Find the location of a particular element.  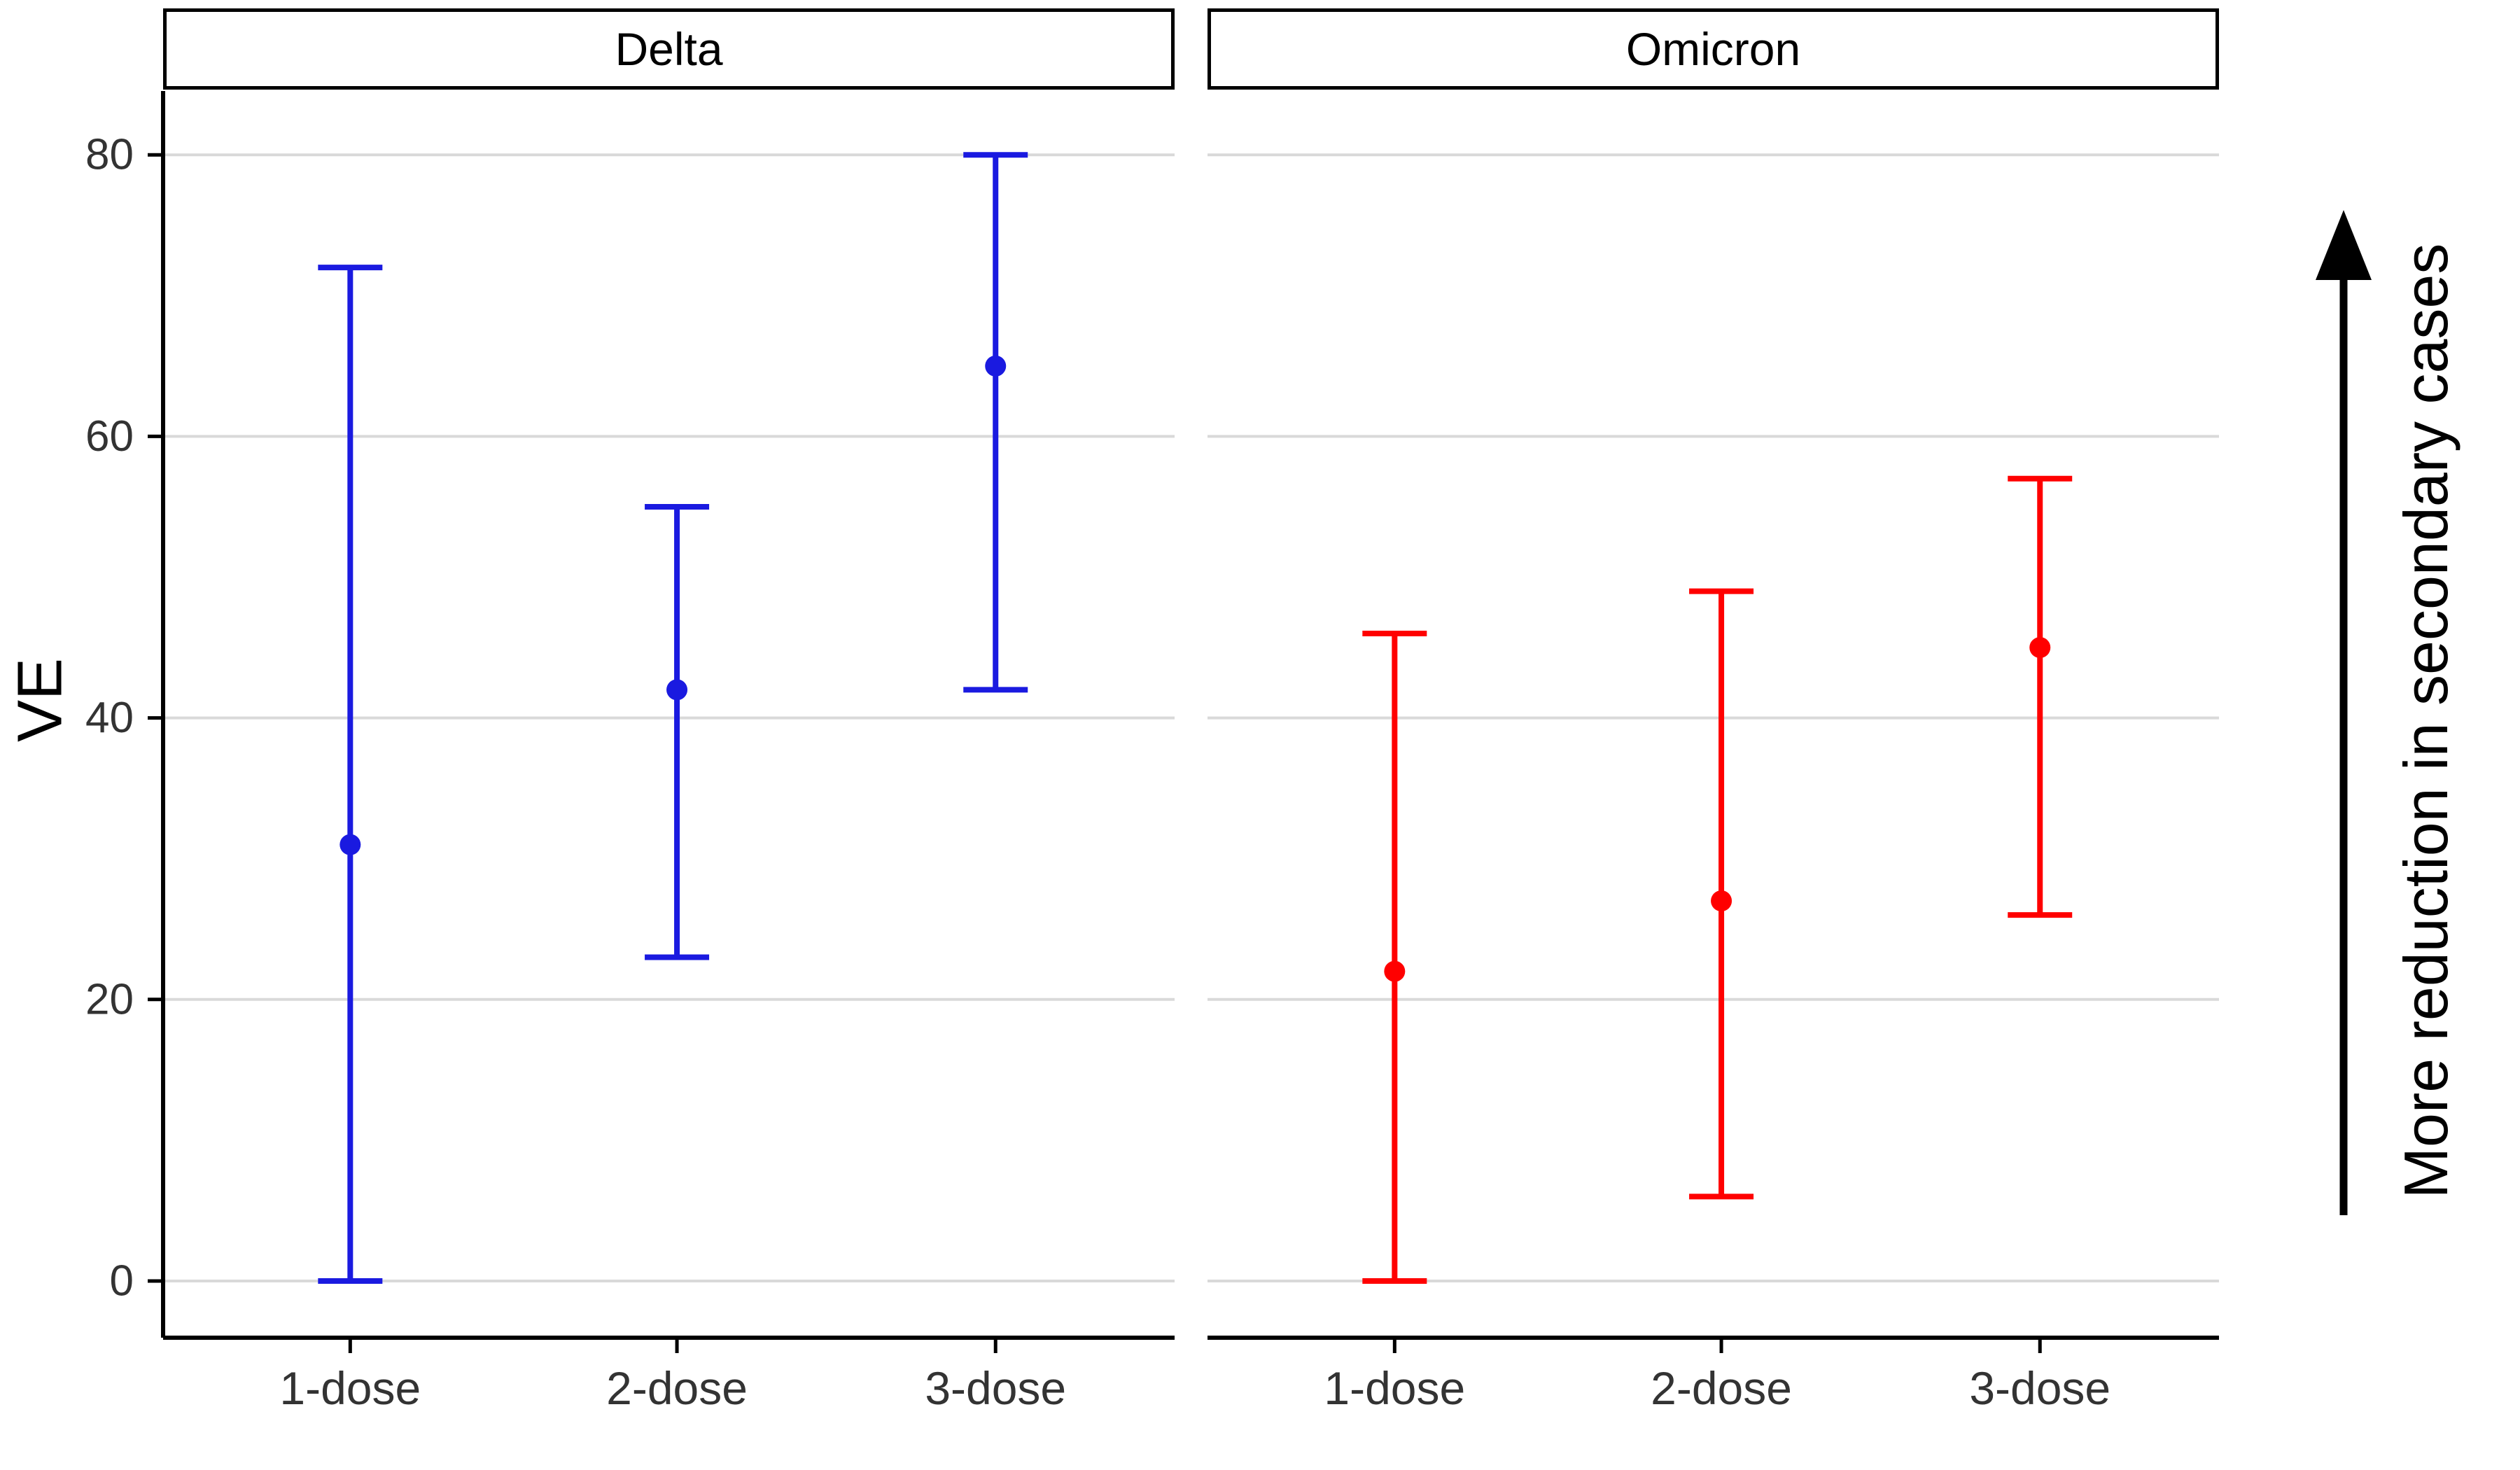

facet-label-omicron: Omicron is located at coordinates (1713, 49).